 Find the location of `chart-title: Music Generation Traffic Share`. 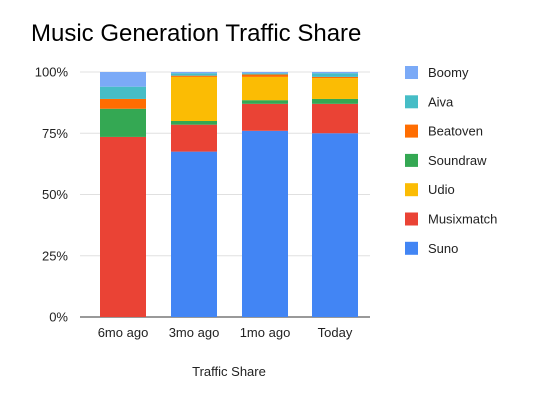

chart-title: Music Generation Traffic Share is located at coordinates (196, 33).